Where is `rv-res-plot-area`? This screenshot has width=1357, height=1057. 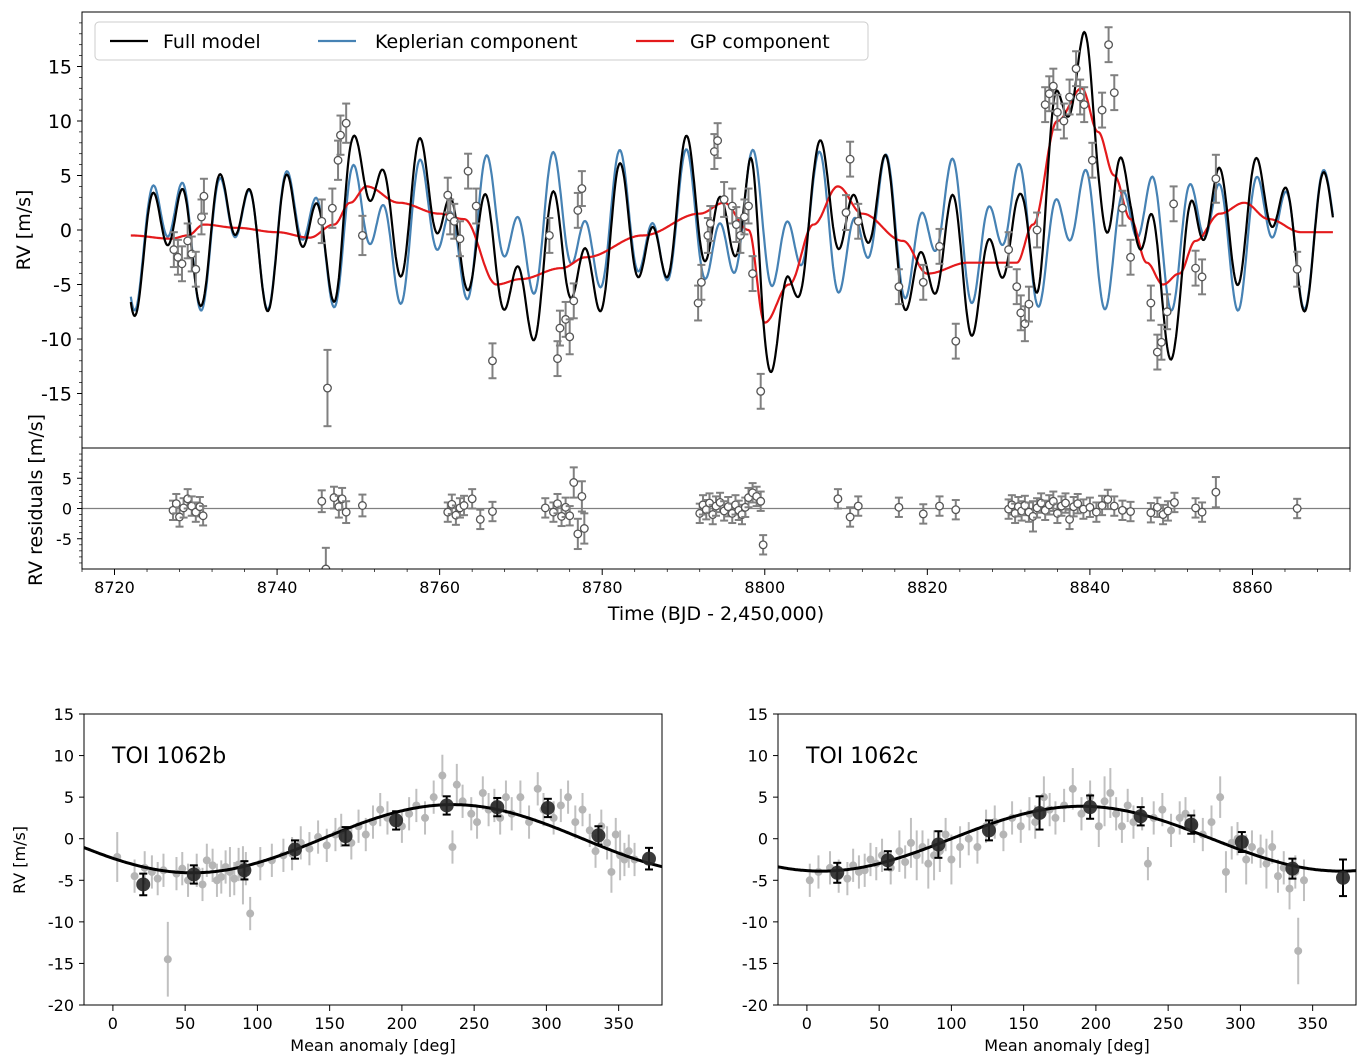 rv-res-plot-area is located at coordinates (716, 517).